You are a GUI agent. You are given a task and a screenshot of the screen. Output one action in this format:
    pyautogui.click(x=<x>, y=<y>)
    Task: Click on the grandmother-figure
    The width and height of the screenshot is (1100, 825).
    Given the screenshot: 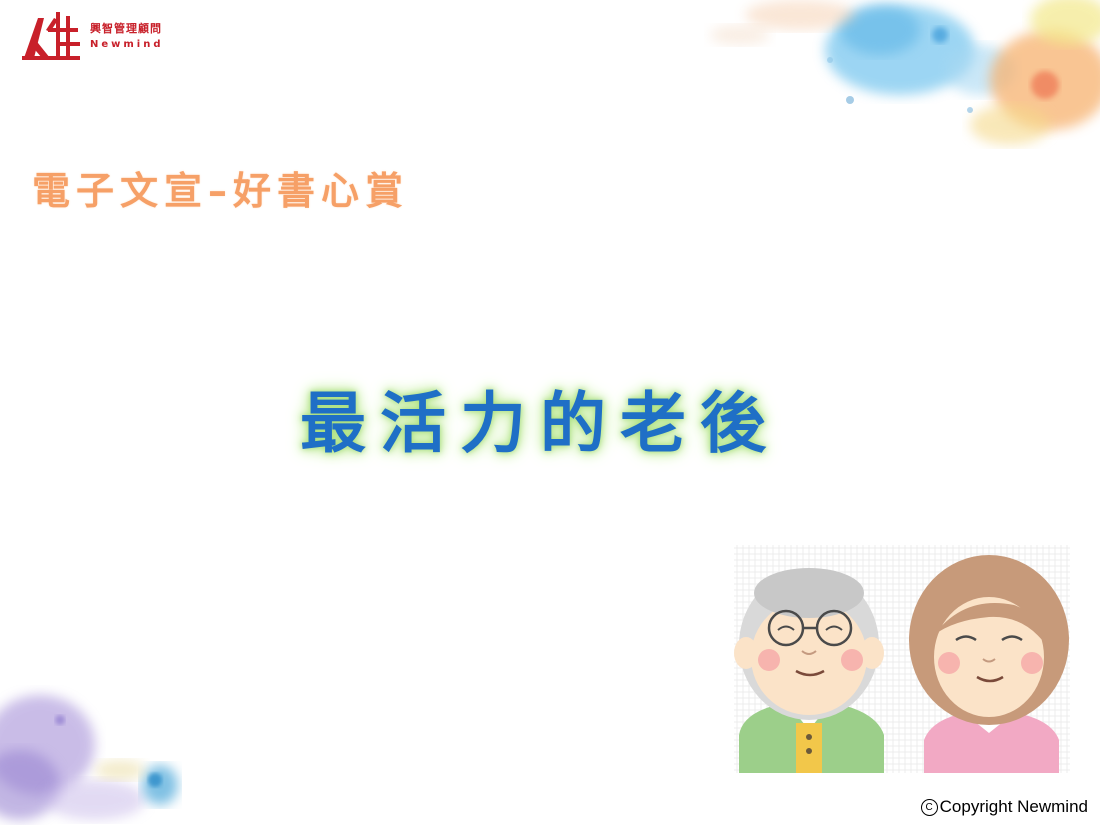 What is the action you would take?
    pyautogui.click(x=989, y=664)
    